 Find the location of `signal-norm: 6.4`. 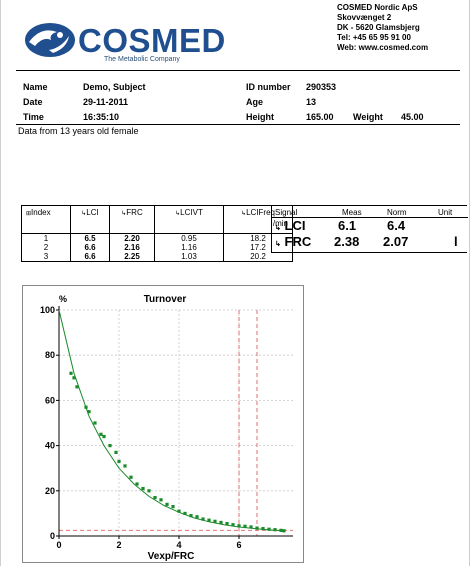

signal-norm: 6.4 is located at coordinates (396, 225).